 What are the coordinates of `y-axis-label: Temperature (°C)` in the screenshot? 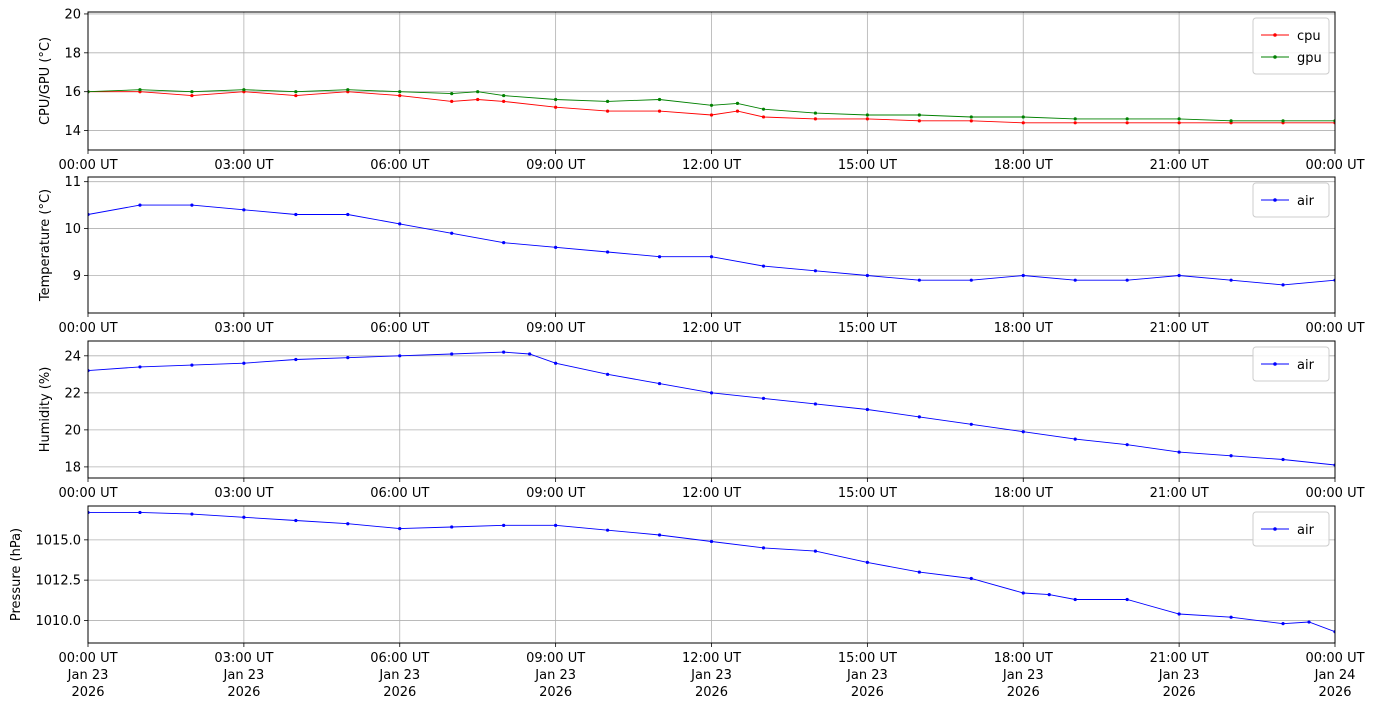 It's located at (45, 245).